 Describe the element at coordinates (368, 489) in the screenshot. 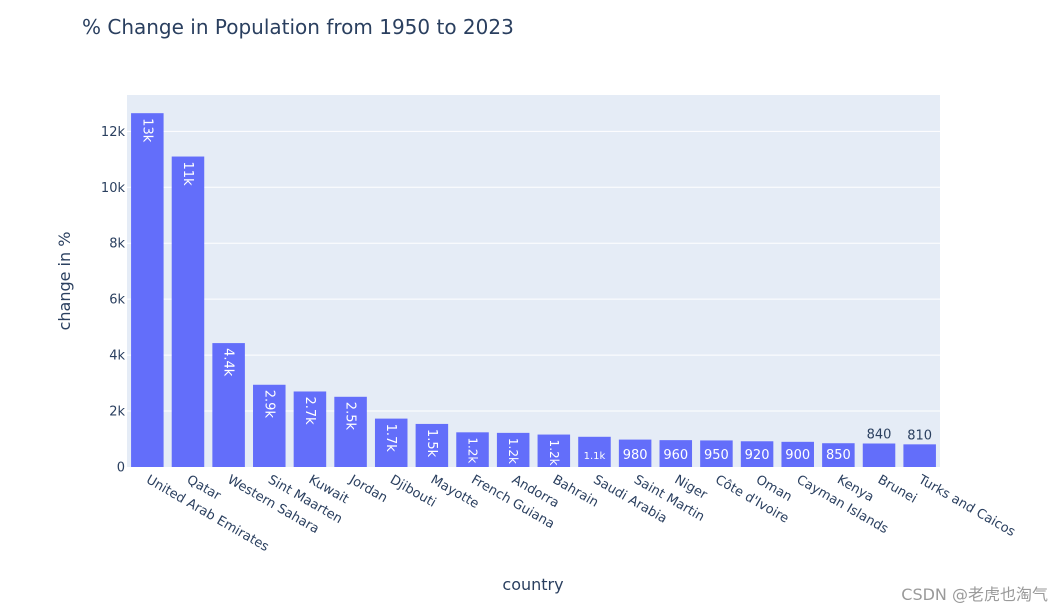

I see `x-tick-label: Jordan` at that location.